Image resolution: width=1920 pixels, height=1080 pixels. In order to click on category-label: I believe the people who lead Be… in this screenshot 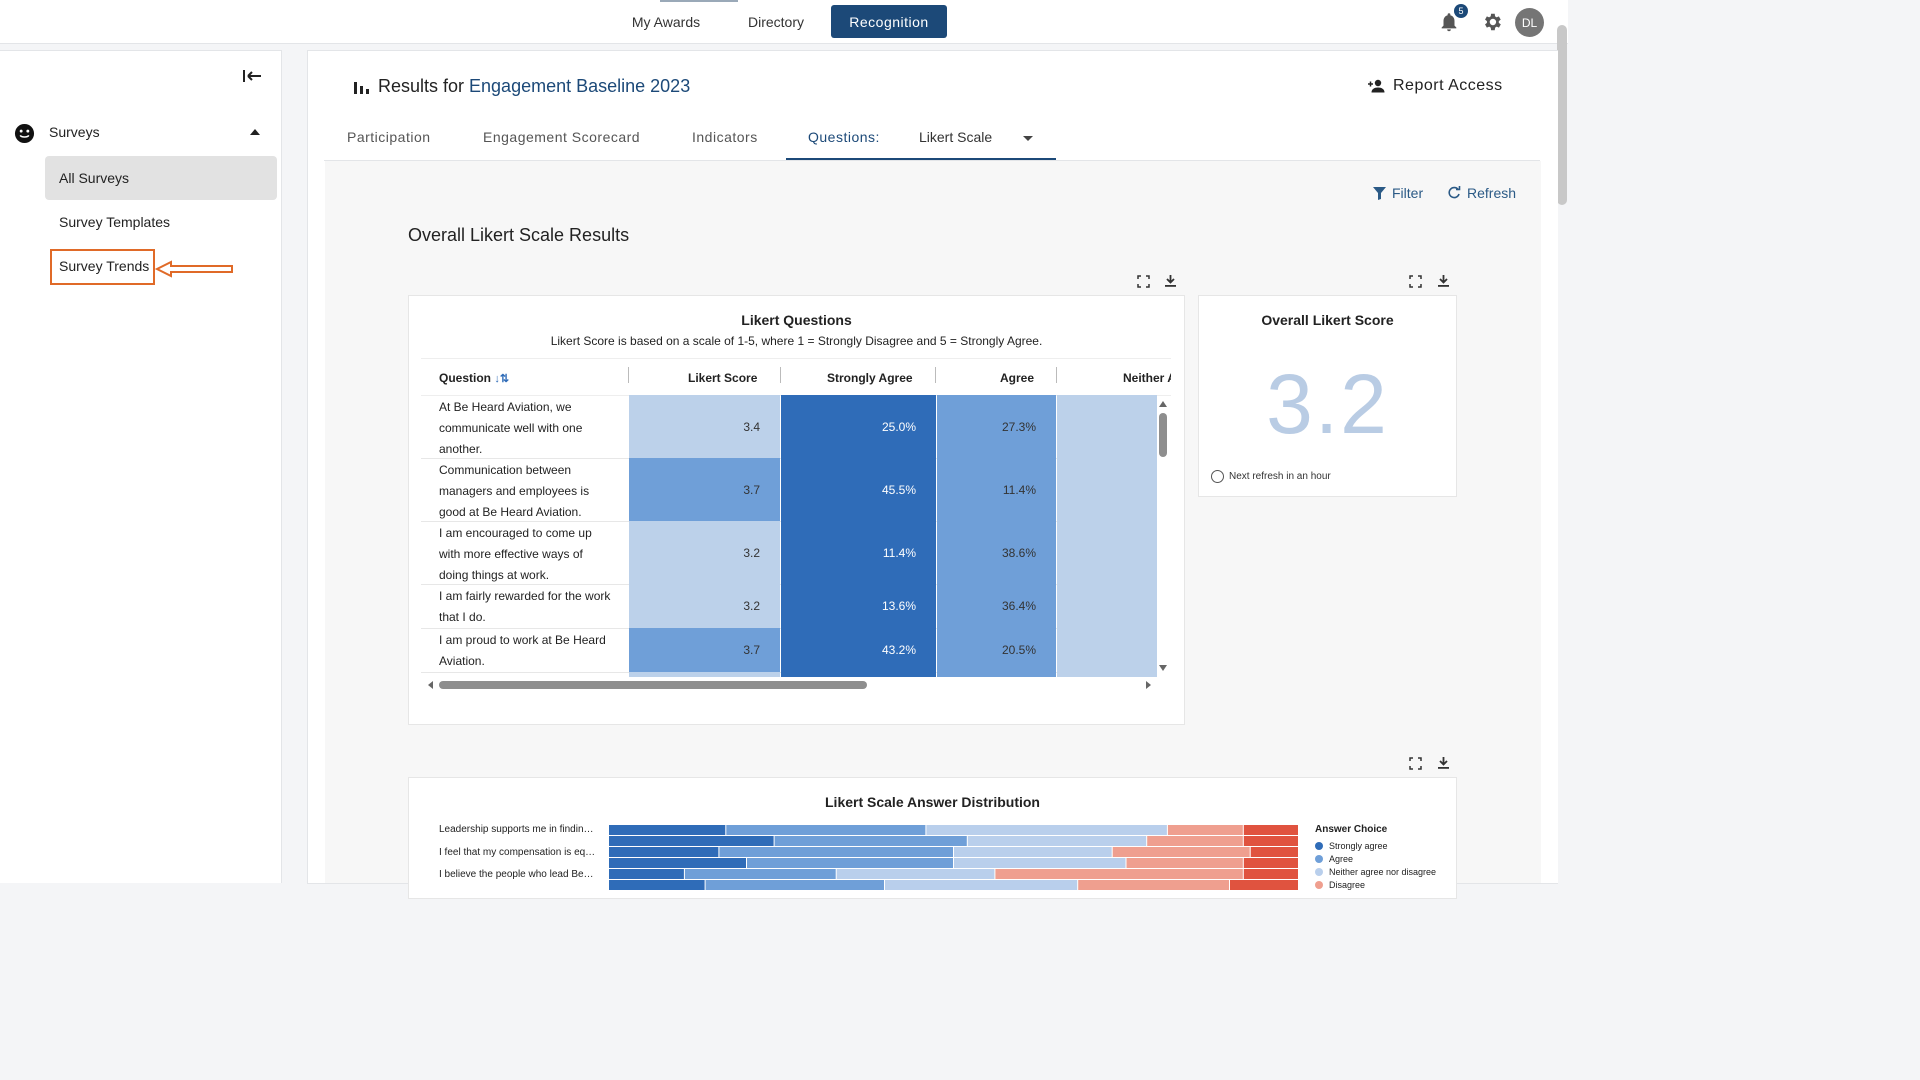, I will do `click(516, 874)`.